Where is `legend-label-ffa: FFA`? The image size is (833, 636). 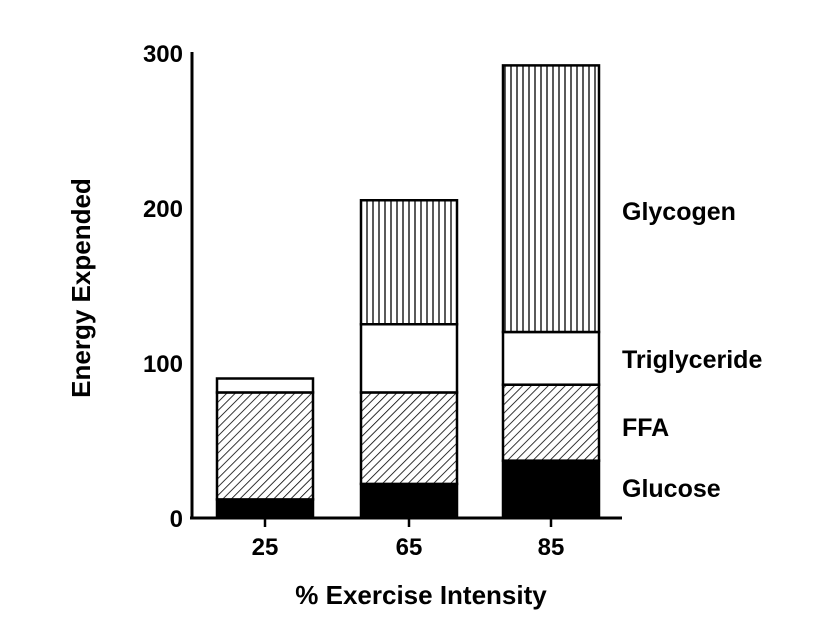
legend-label-ffa: FFA is located at coordinates (645, 428).